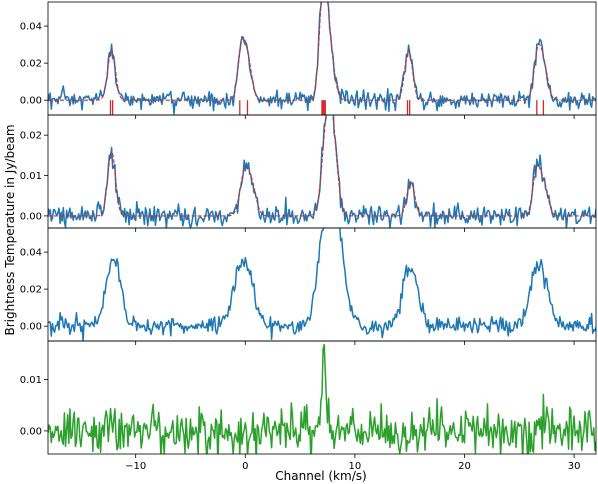  Describe the element at coordinates (245, 466) in the screenshot. I see `x-tick-label: 0` at that location.